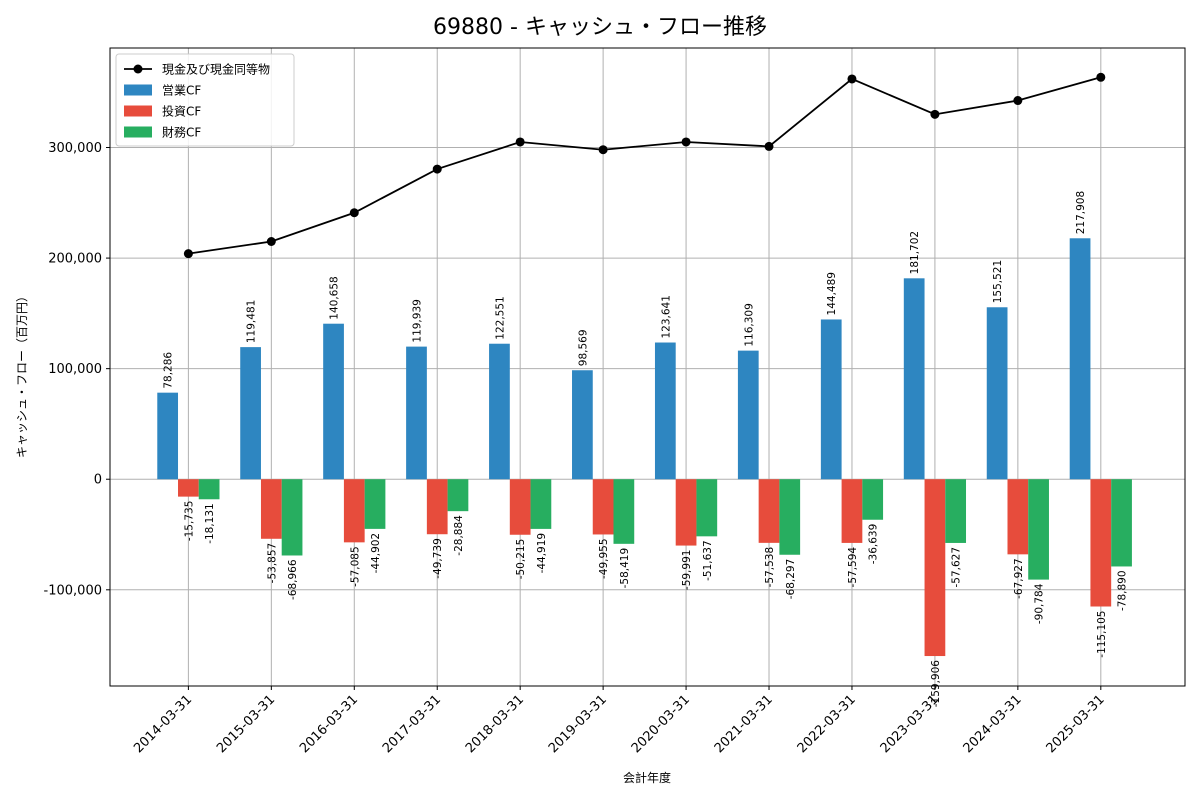 The height and width of the screenshot is (800, 1200). Describe the element at coordinates (993, 724) in the screenshot. I see `x-tick-label: 2024-03-31` at that location.